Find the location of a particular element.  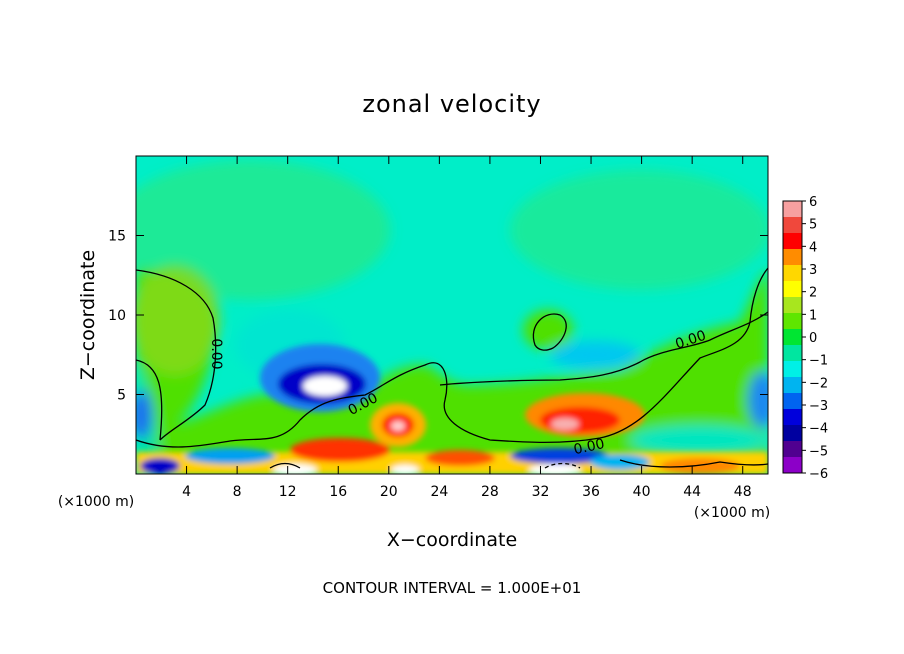

x-tick-label: 48 is located at coordinates (743, 492).